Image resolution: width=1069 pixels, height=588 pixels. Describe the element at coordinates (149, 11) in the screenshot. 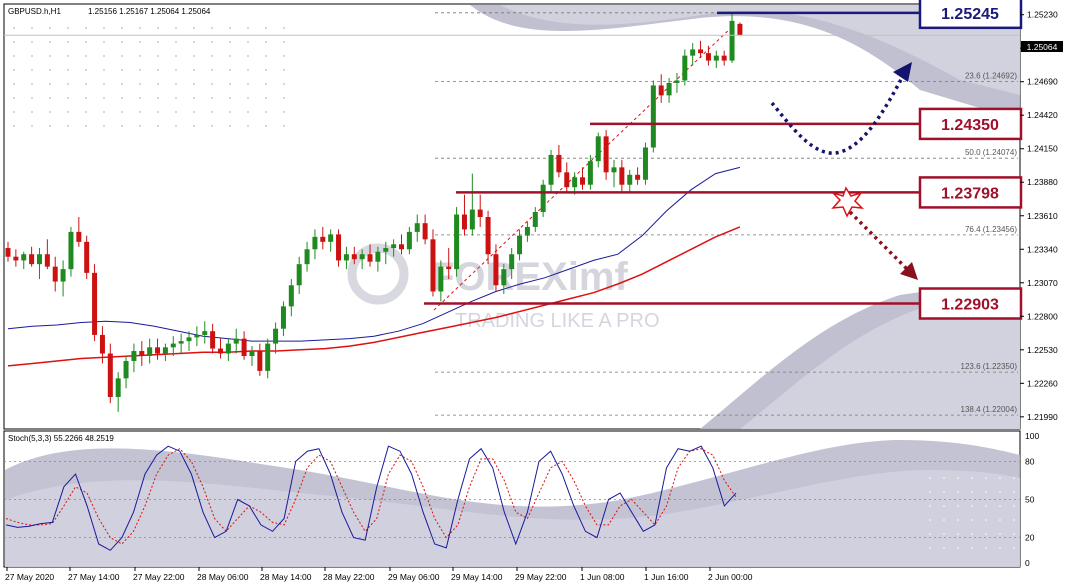

I see `ohlc-label: 1.25156 1.25167 1.25064 1.25064` at that location.